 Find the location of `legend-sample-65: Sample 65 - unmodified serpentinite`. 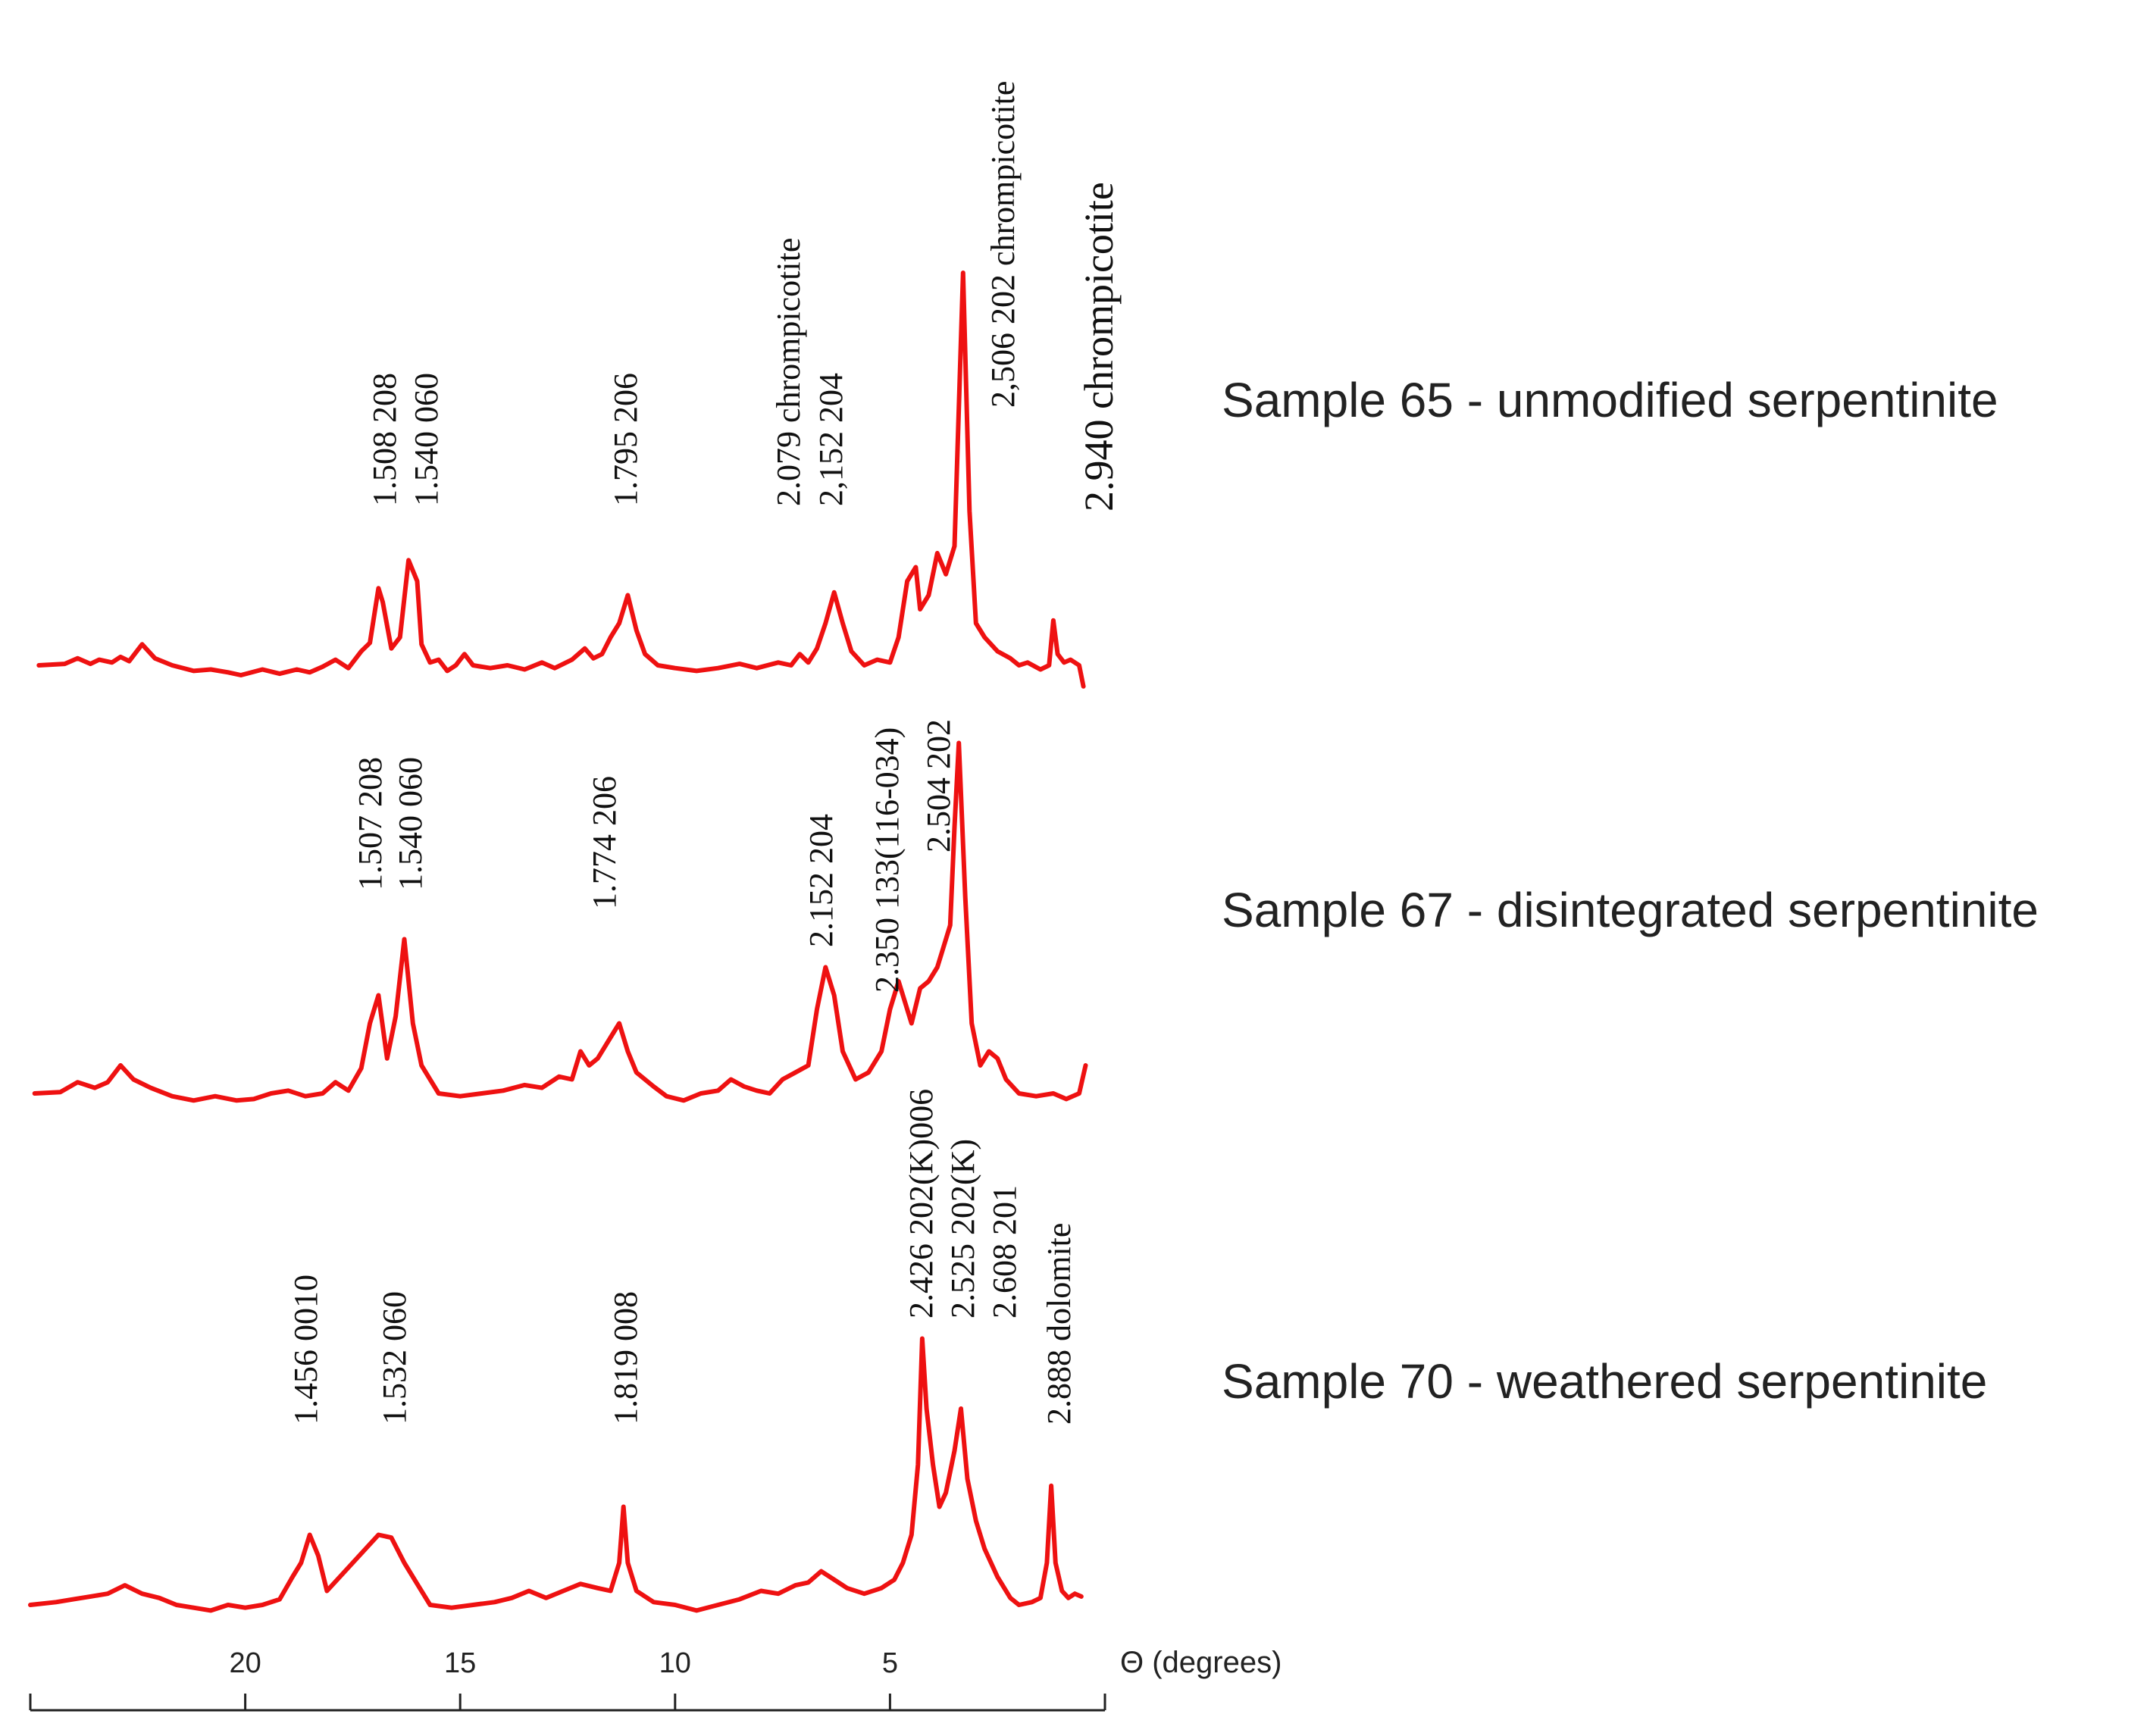

legend-sample-65: Sample 65 - unmodified serpentinite is located at coordinates (1610, 400).